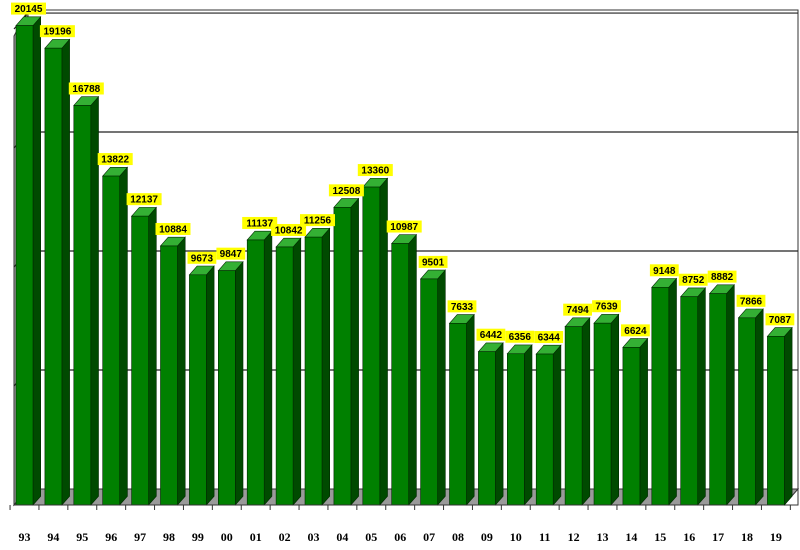 This screenshot has height=550, width=800. I want to click on x-tick-label: 11, so click(544, 537).